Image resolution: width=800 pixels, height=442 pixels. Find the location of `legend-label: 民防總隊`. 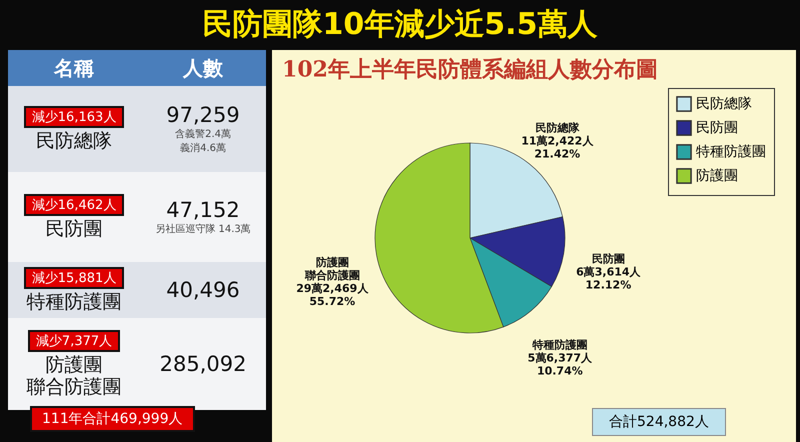

legend-label: 民防總隊 is located at coordinates (724, 104).